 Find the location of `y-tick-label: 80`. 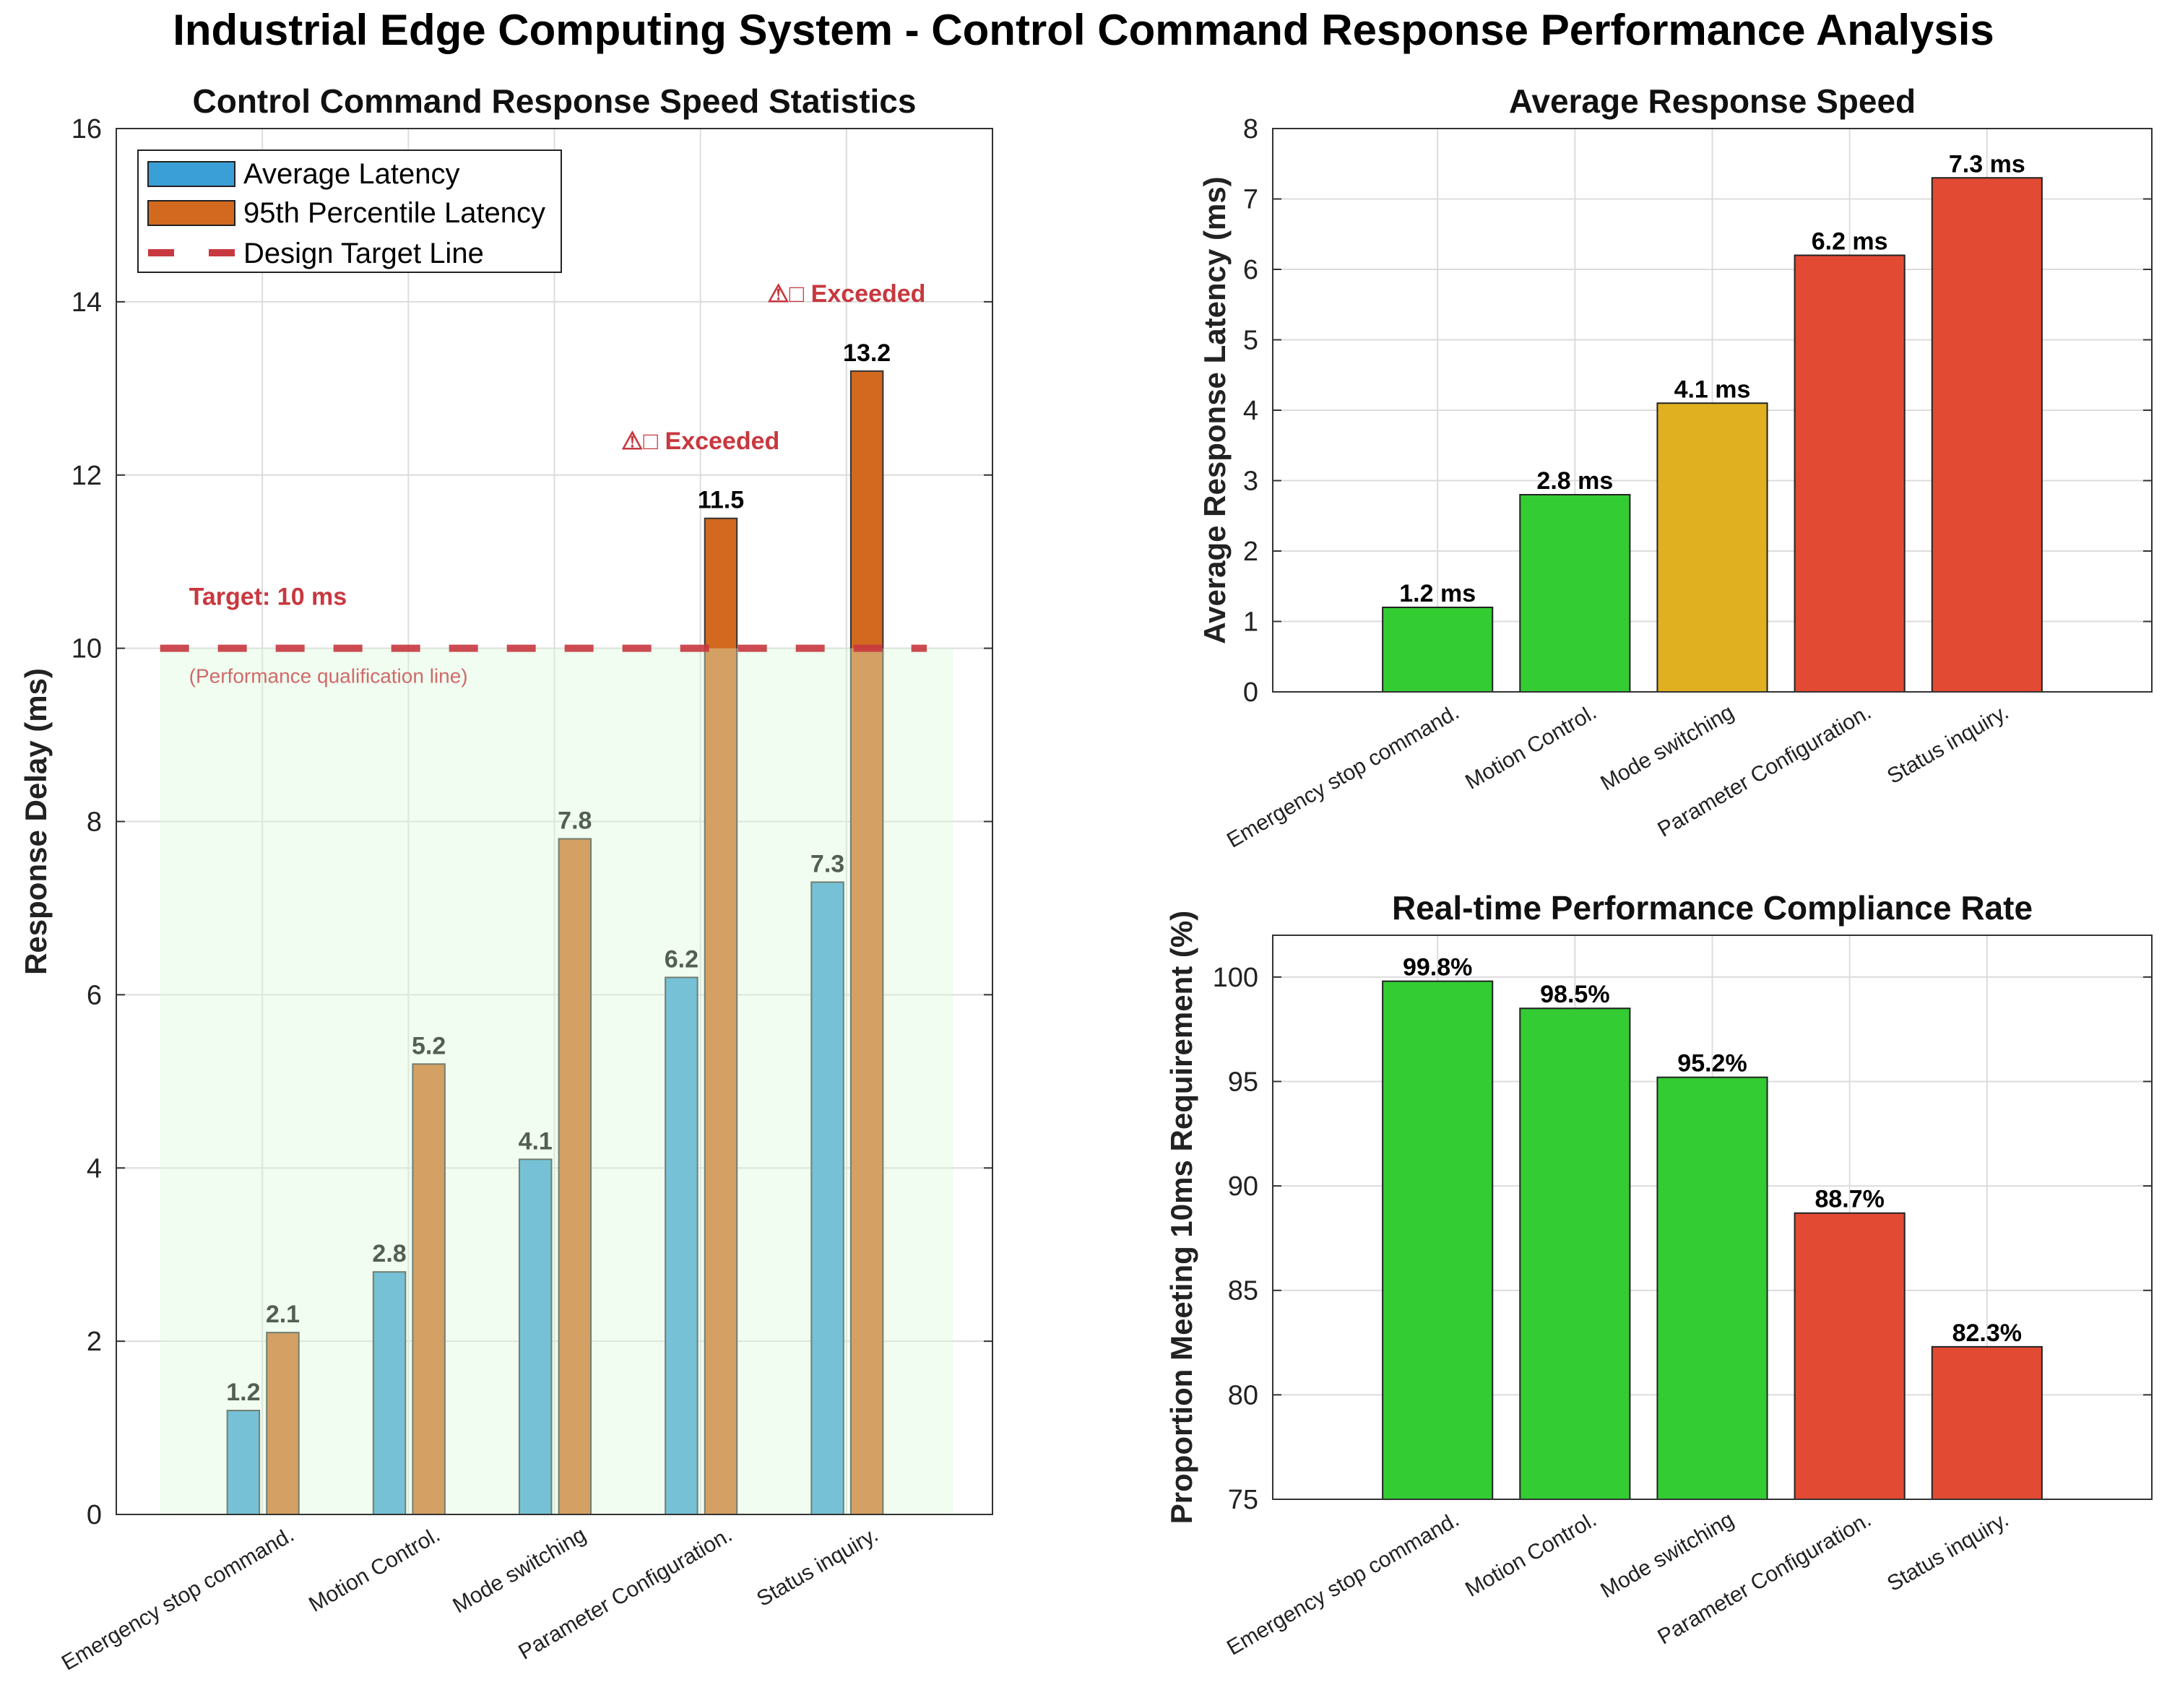

y-tick-label: 80 is located at coordinates (1243, 1395).